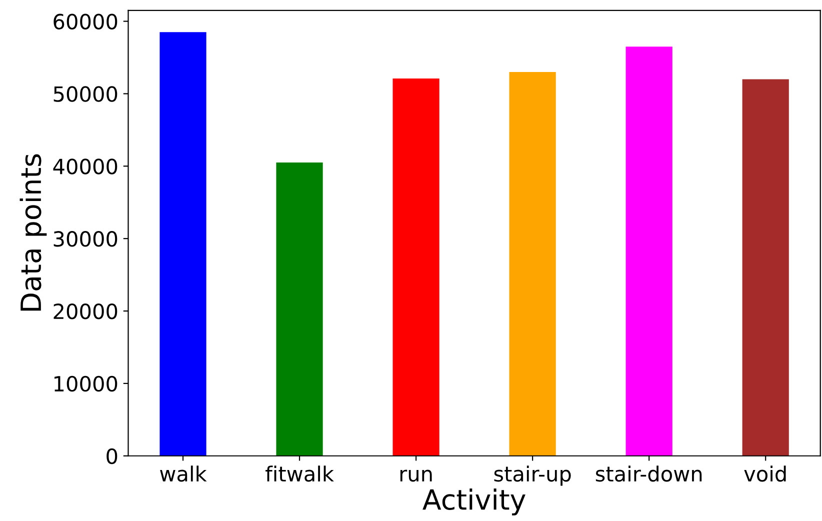 This screenshot has height=521, width=822. Describe the element at coordinates (300, 474) in the screenshot. I see `x-tick-label: fitwalk` at that location.